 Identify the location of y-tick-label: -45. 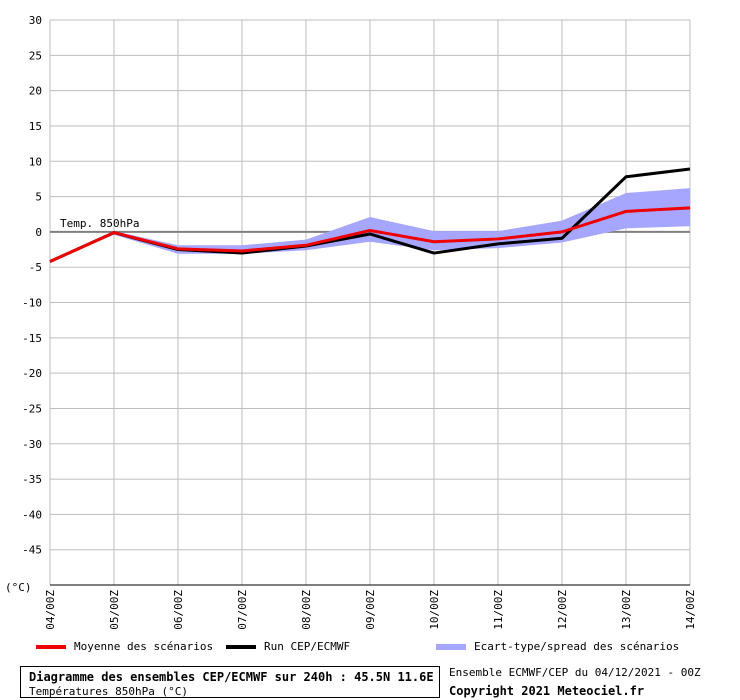
(32, 550).